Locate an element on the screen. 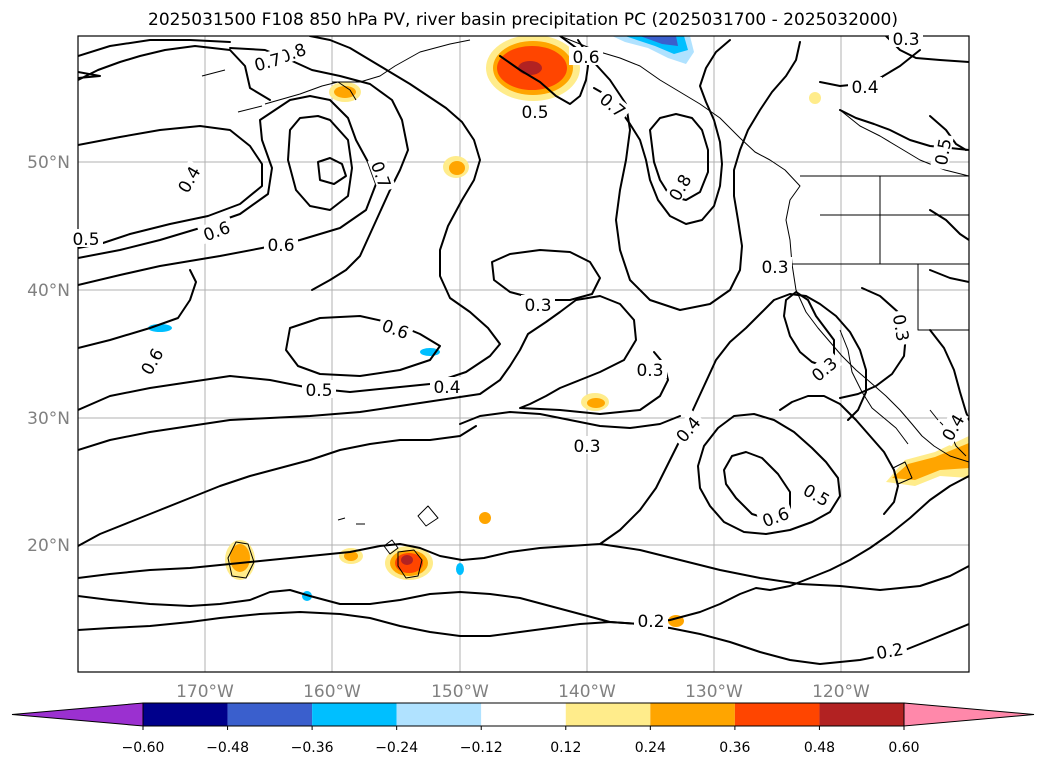  precip-blob-bc is located at coordinates (815, 98).